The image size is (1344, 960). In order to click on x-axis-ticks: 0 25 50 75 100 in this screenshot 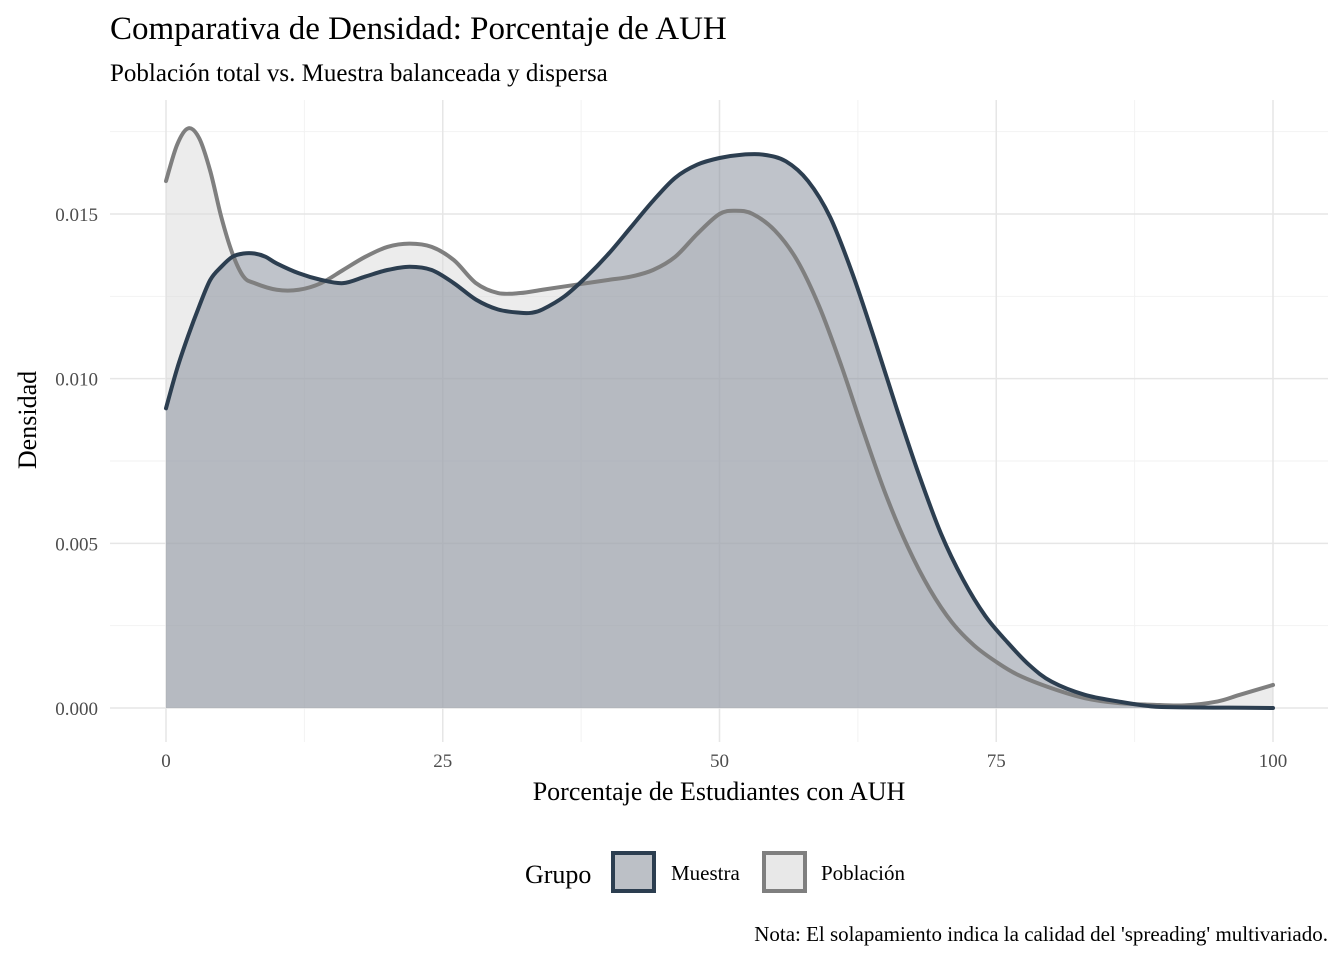, I will do `click(724, 761)`.